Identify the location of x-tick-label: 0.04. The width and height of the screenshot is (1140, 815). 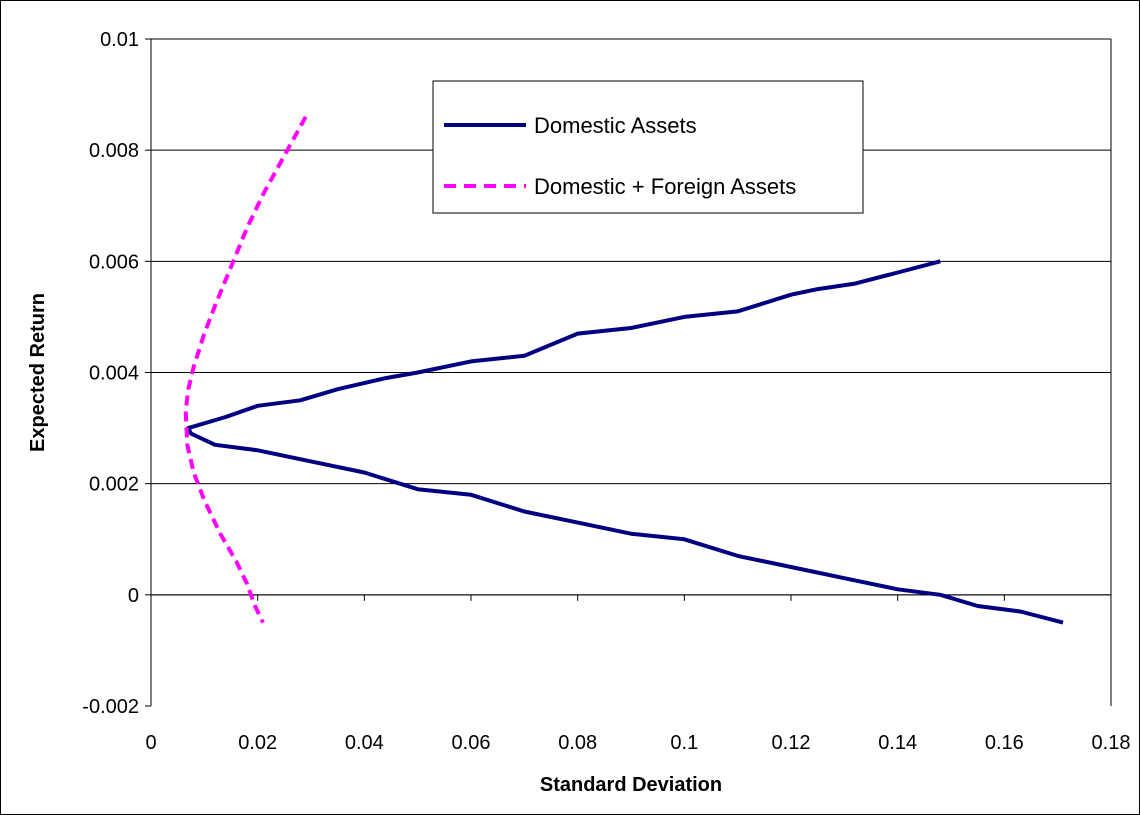
(364, 743).